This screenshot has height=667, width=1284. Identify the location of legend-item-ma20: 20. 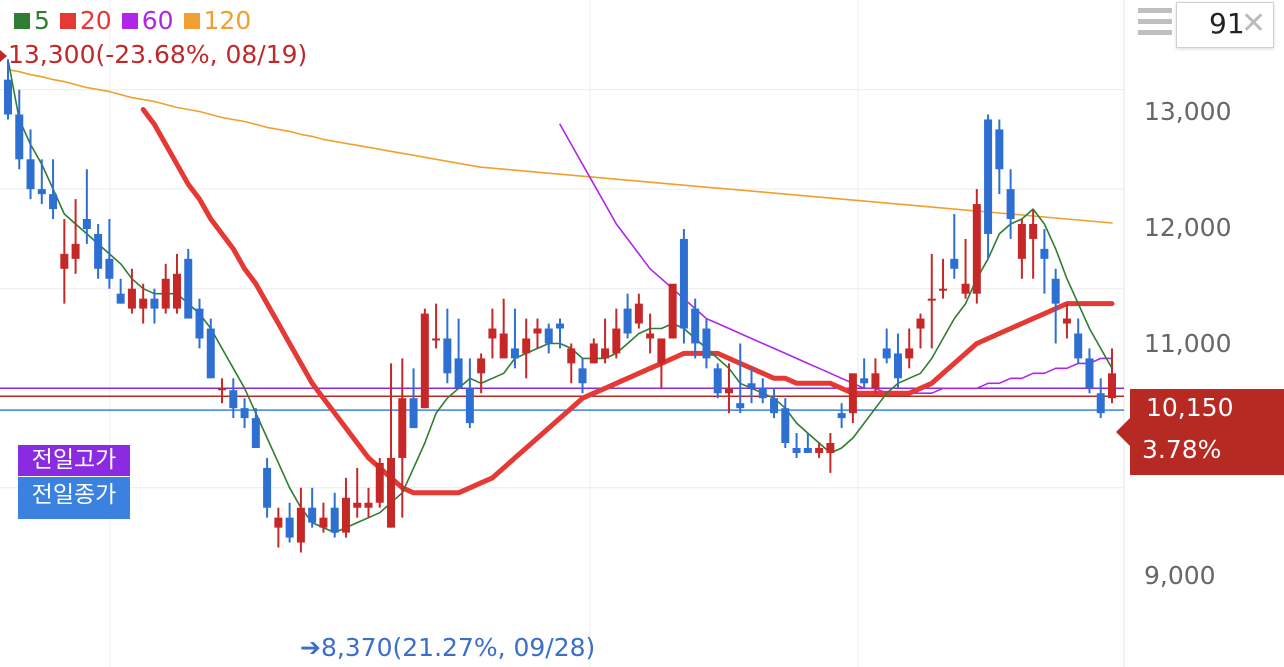
(85, 20).